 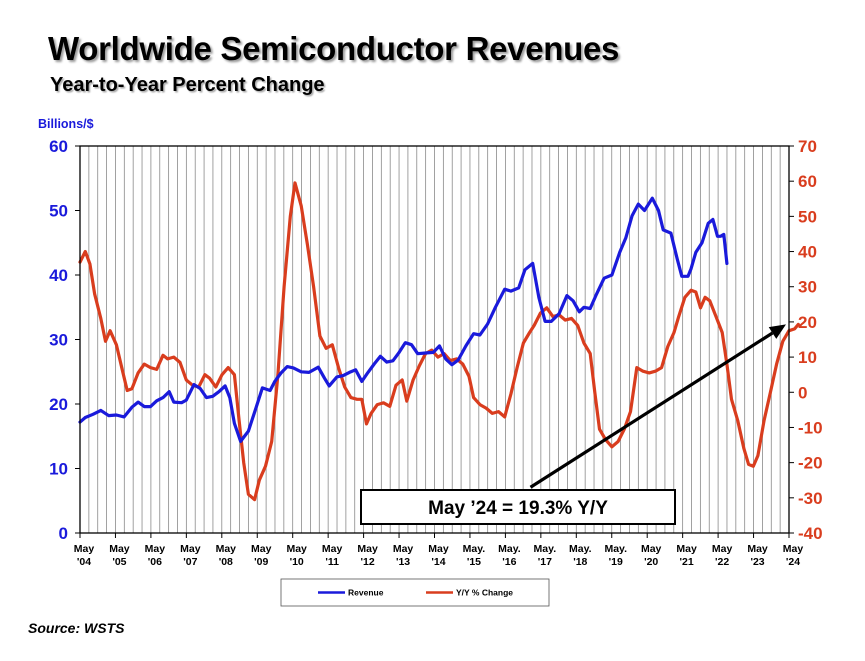 I want to click on right-tick-label: 70, so click(x=807, y=146).